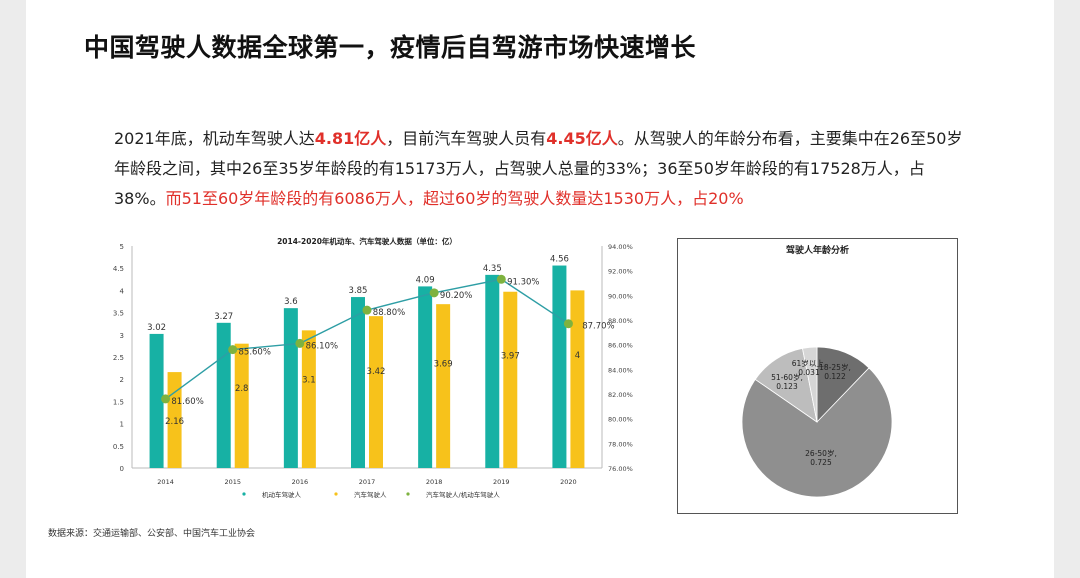  Describe the element at coordinates (559, 260) in the screenshot. I see `bar-motor-label: 4.56` at that location.